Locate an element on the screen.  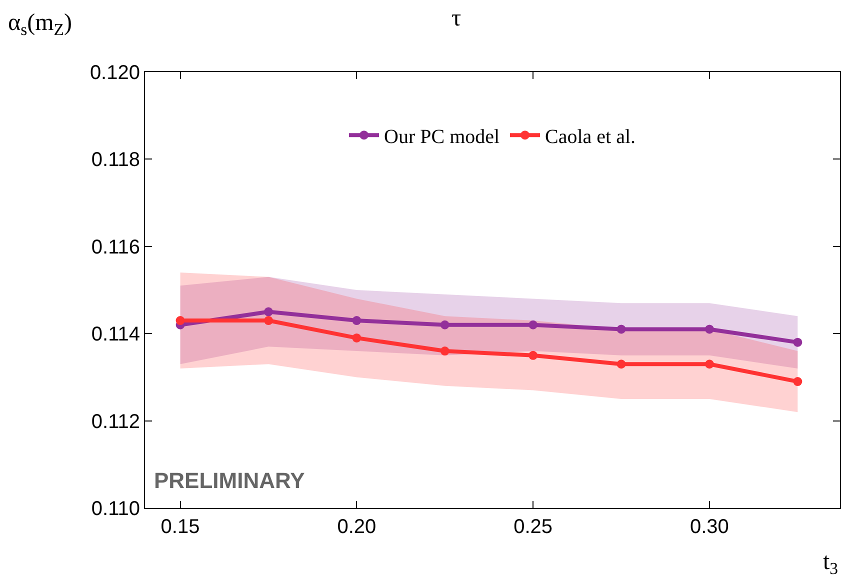
x-axis-title: t$_{3}$ is located at coordinates (830, 563).